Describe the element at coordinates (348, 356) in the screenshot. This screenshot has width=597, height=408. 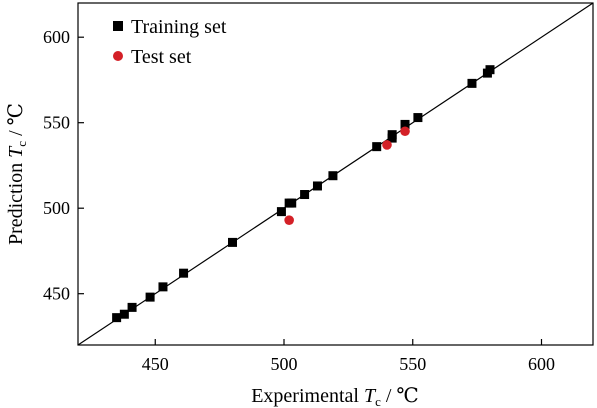
I see `x-axis-ticks: 450 500 550 600` at that location.